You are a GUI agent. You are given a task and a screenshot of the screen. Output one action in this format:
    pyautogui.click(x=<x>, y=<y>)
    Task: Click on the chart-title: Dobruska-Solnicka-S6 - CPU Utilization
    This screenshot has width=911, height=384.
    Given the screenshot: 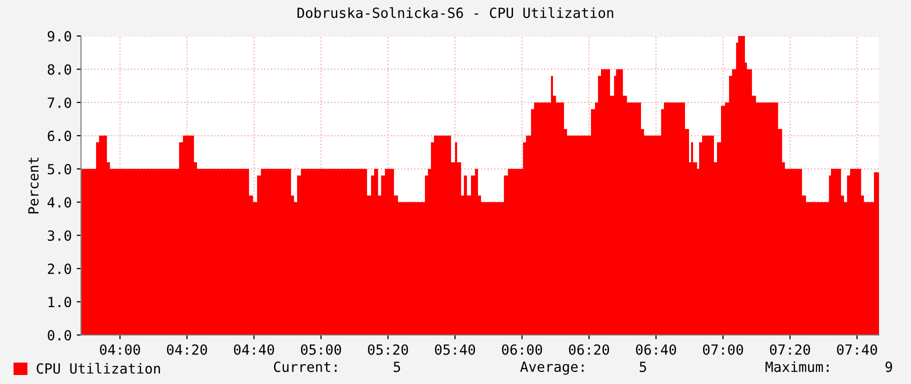 What is the action you would take?
    pyautogui.click(x=456, y=12)
    